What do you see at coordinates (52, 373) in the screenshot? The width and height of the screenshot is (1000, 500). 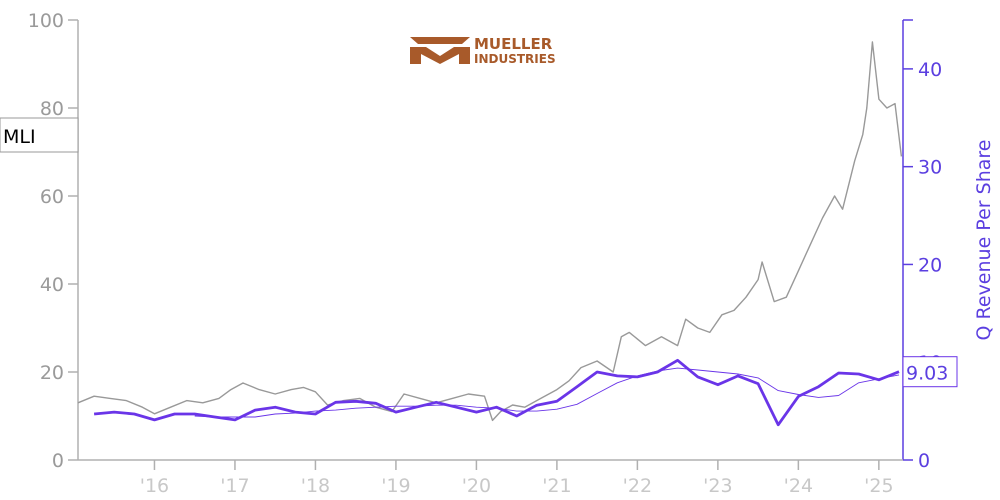 I see `left-axis-tick-label: 20` at bounding box center [52, 373].